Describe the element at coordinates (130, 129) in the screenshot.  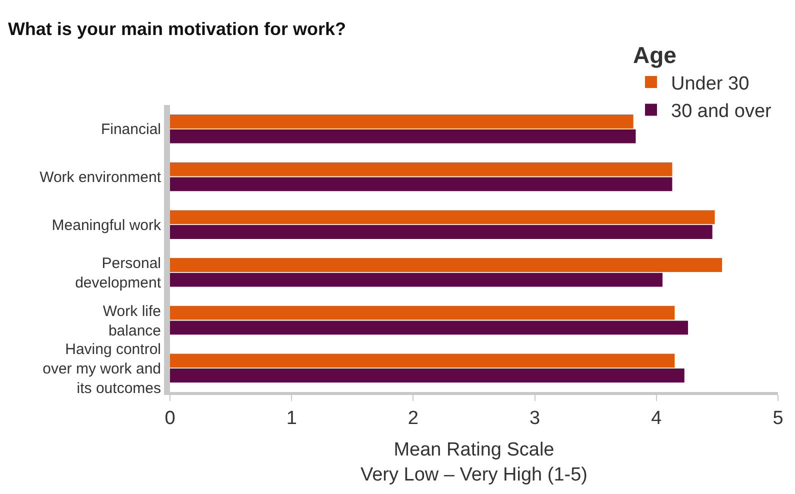
I see `y-tick-label: Financial` at that location.